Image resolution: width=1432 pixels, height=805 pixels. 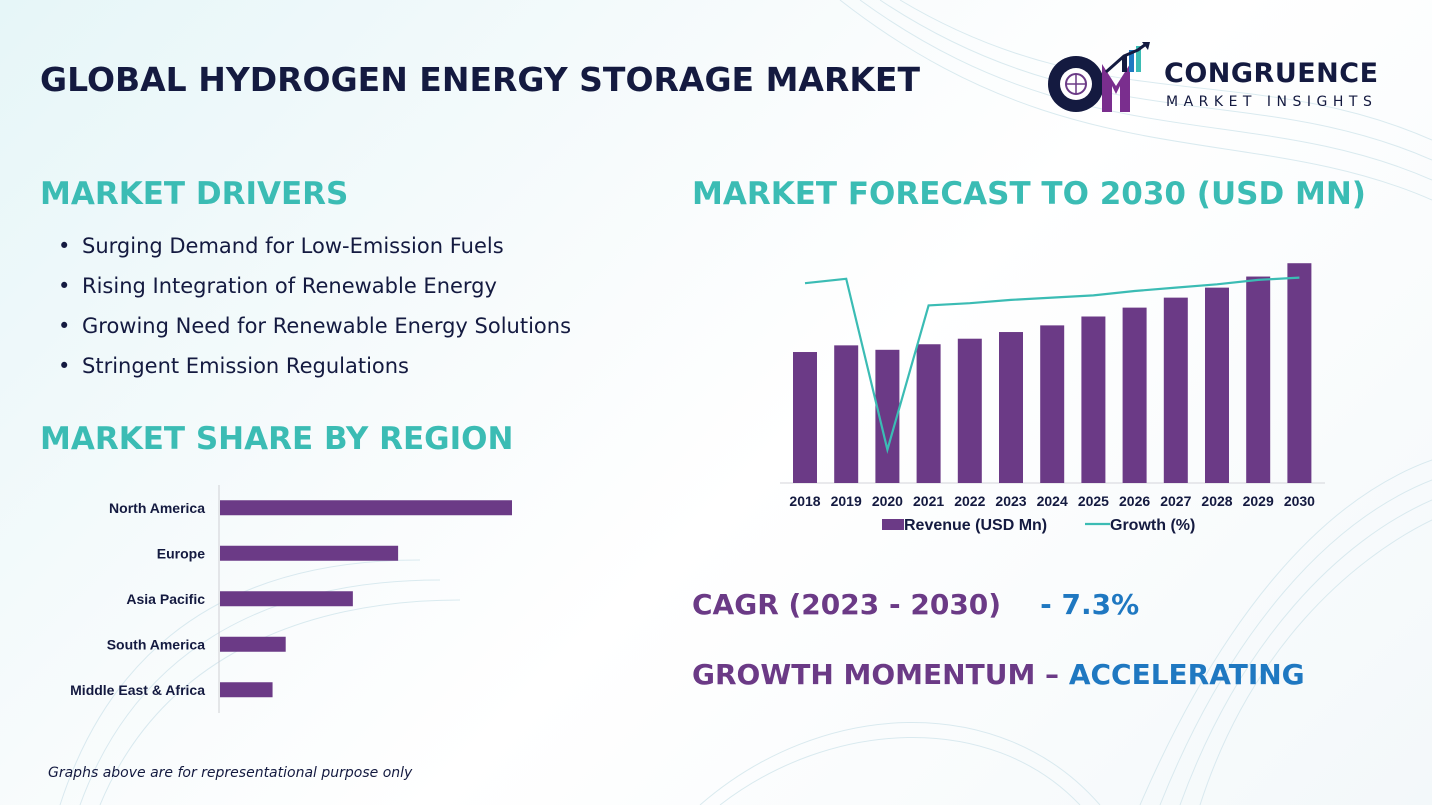 I want to click on brand-logo: CONGRUENCE MARKET INSIGHTS, so click(x=1221, y=80).